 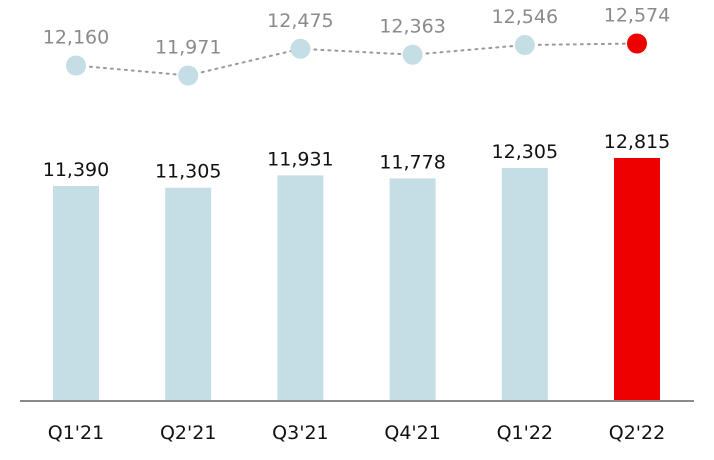 I want to click on x-tick-label: Q3'21, so click(x=300, y=433).